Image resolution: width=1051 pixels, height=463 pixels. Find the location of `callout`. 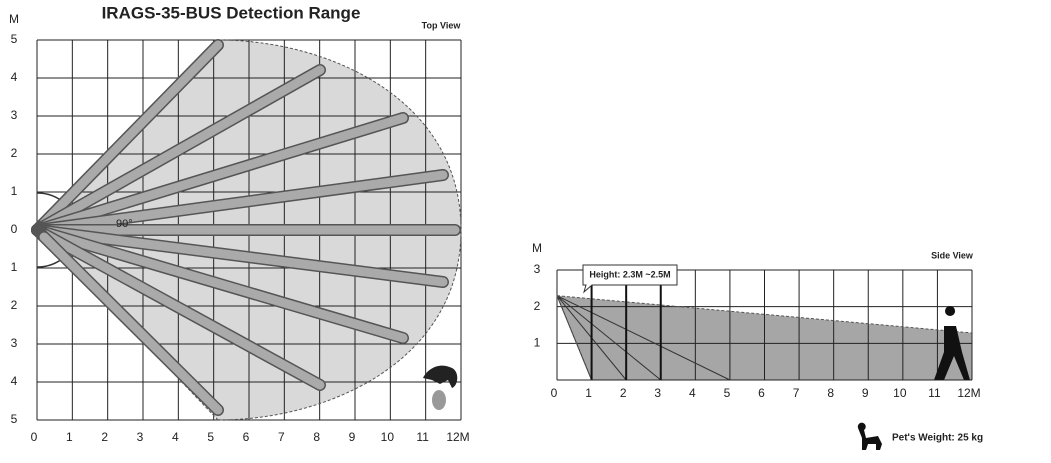

callout is located at coordinates (630, 279).